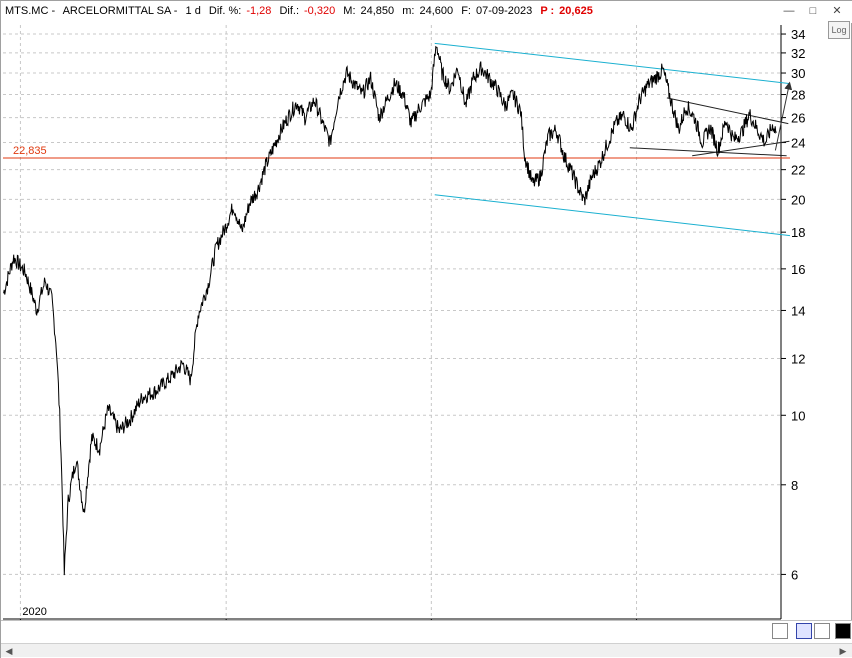  Describe the element at coordinates (798, 143) in the screenshot. I see `y-tick-label: 24` at that location.